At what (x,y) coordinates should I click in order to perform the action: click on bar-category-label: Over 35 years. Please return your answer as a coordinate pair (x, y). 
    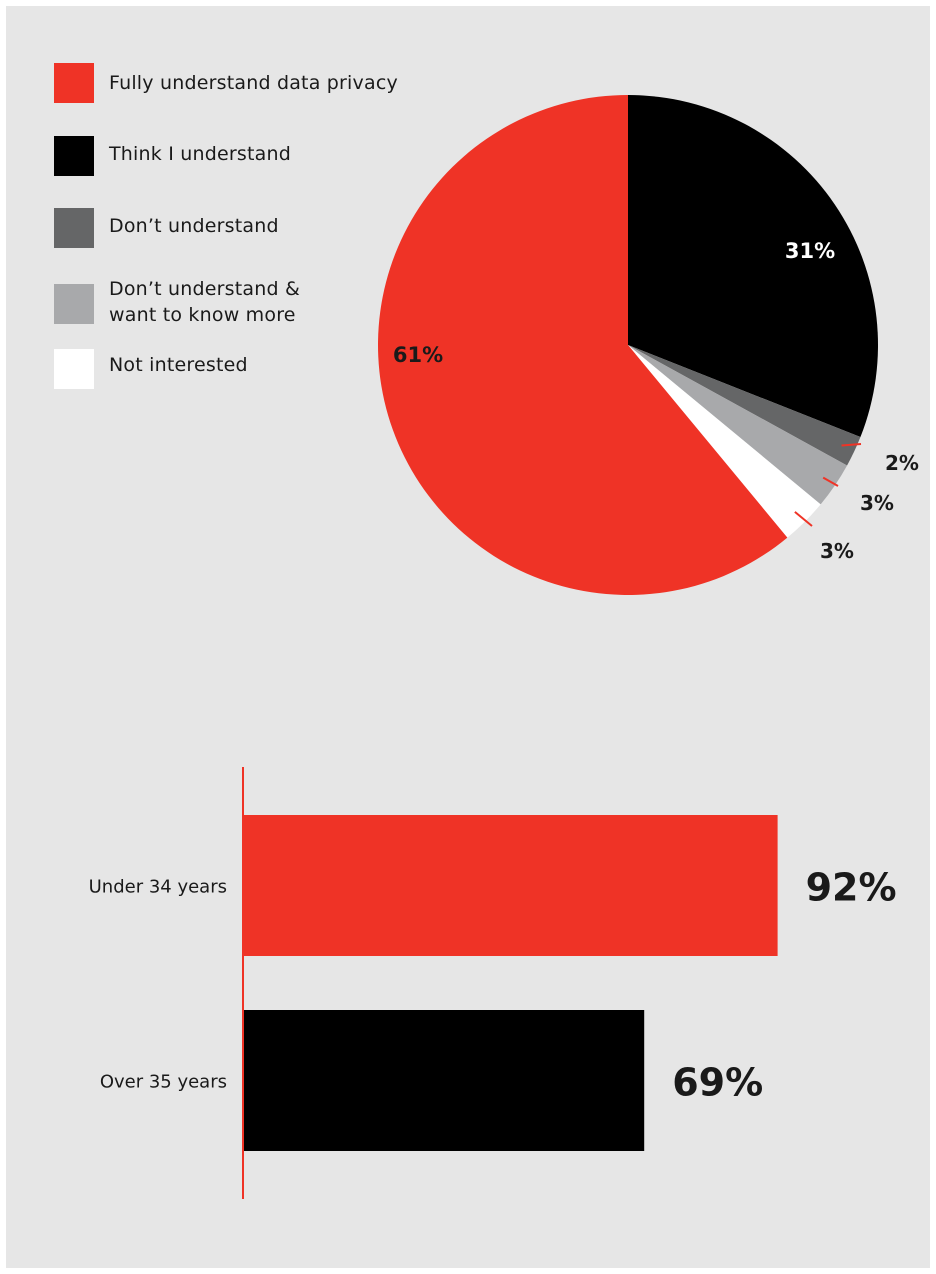
    Looking at the image, I should click on (163, 1082).